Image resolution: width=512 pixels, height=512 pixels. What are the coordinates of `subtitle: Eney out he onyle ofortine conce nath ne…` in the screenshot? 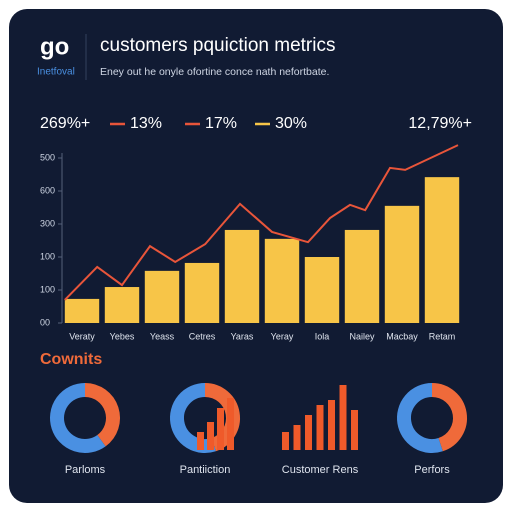 It's located at (214, 72).